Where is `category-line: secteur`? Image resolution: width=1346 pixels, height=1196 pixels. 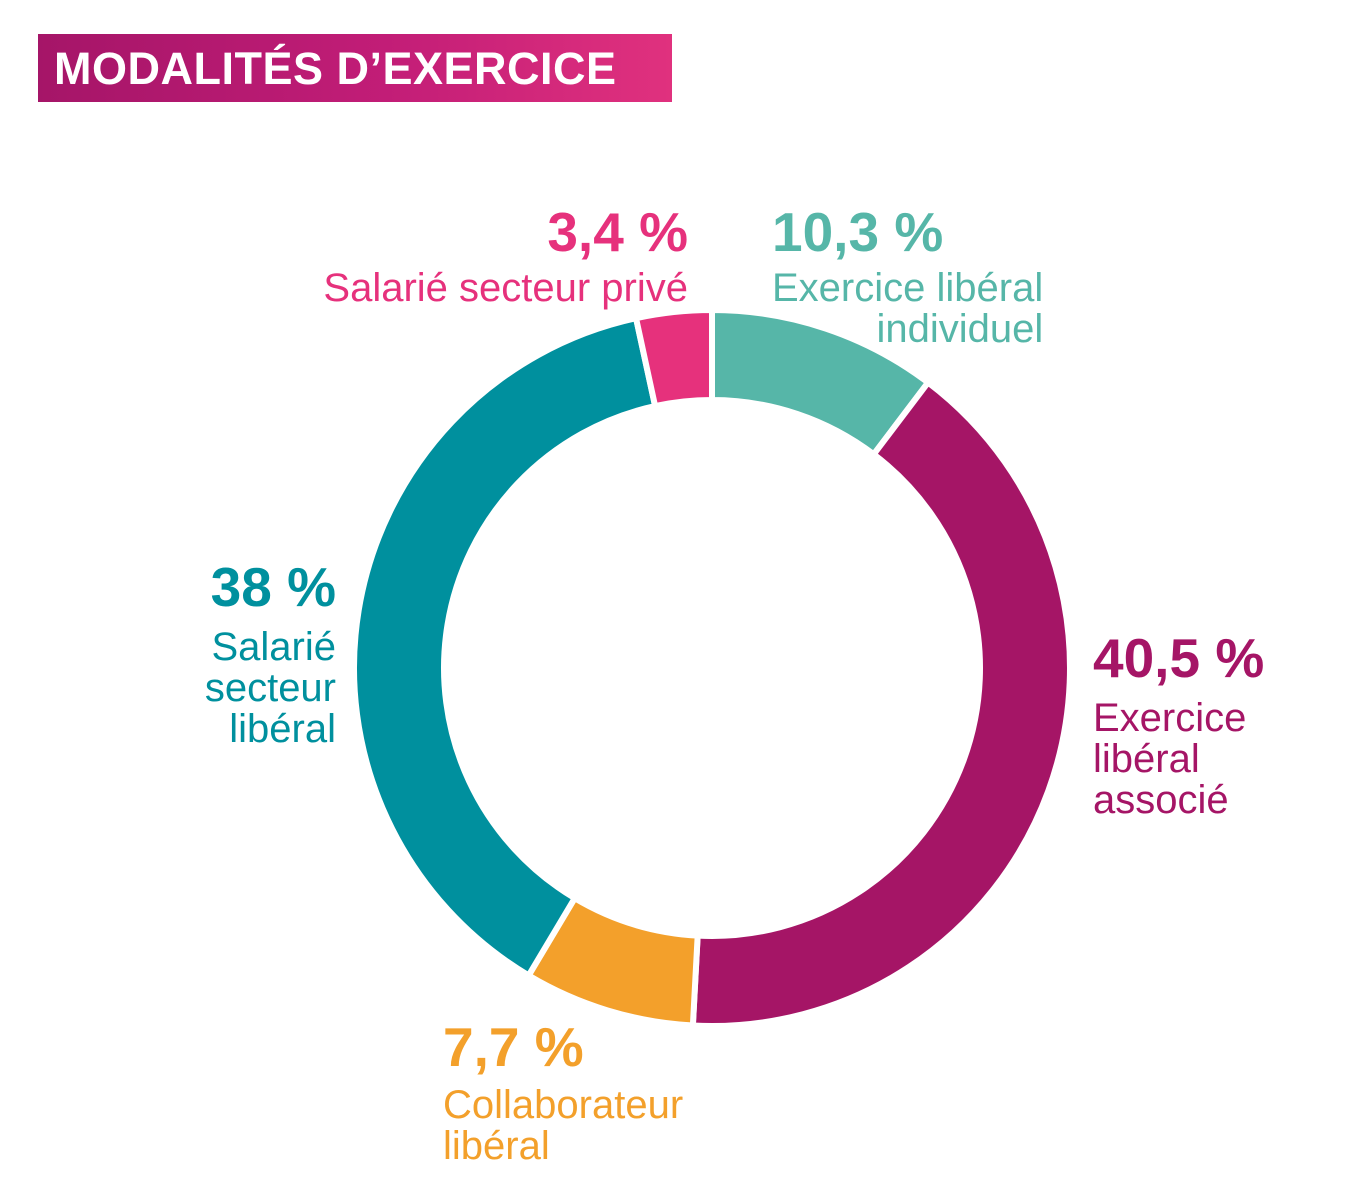 category-line: secteur is located at coordinates (270, 688).